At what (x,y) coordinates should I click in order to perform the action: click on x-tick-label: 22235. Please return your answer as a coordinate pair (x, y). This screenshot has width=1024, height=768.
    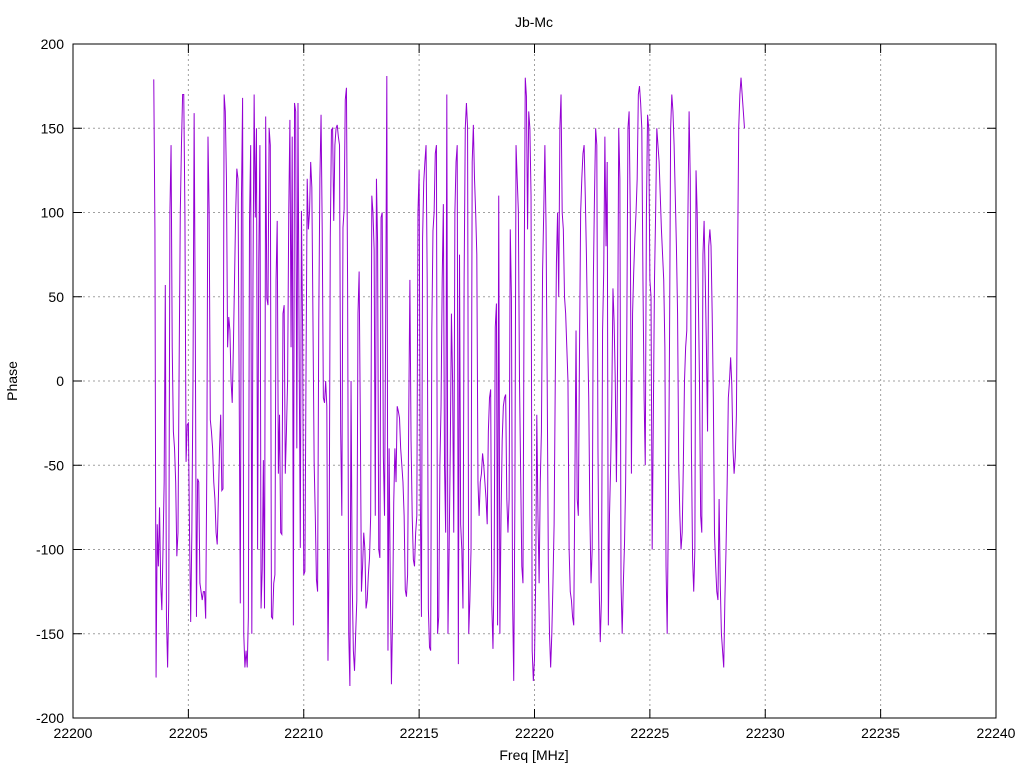
    Looking at the image, I should click on (880, 733).